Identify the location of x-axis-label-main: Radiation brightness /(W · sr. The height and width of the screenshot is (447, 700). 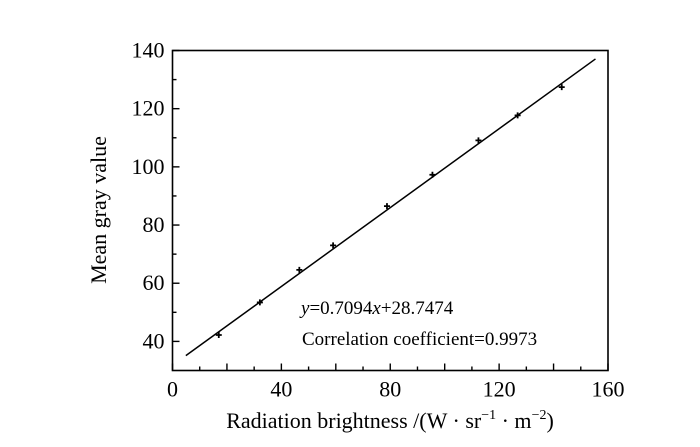
(354, 420).